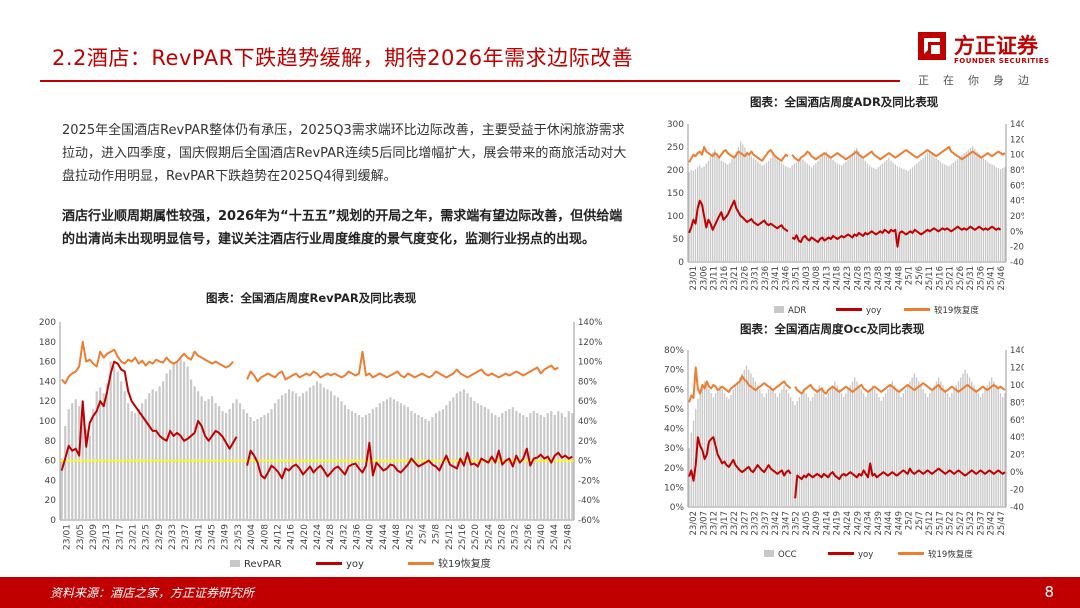  Describe the element at coordinates (869, 523) in the screenshot. I see `x-tick-label: 24/34` at that location.